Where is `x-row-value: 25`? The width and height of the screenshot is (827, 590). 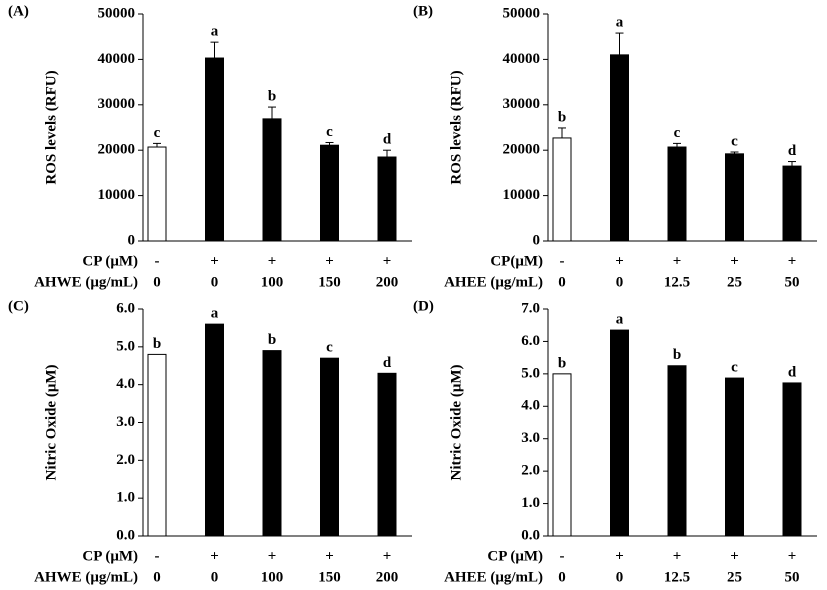 x-row-value: 25 is located at coordinates (734, 577).